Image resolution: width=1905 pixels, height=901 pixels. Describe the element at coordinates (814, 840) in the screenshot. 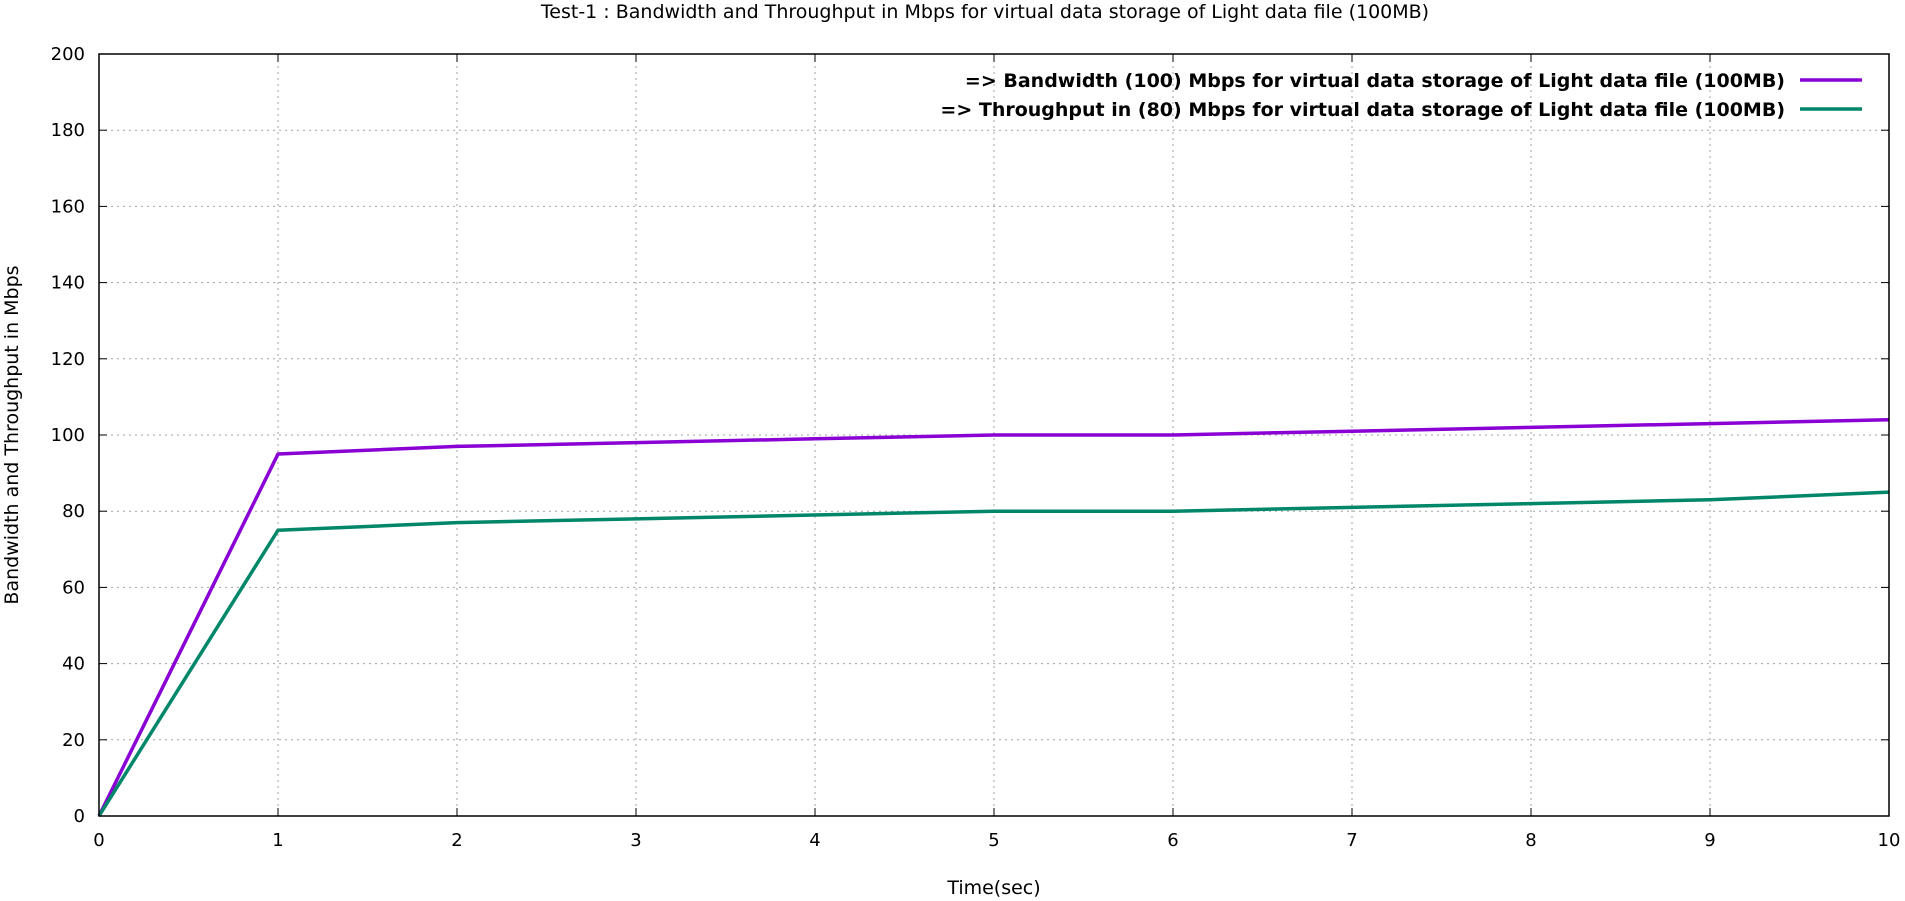

I see `x-tick-label: 4` at that location.